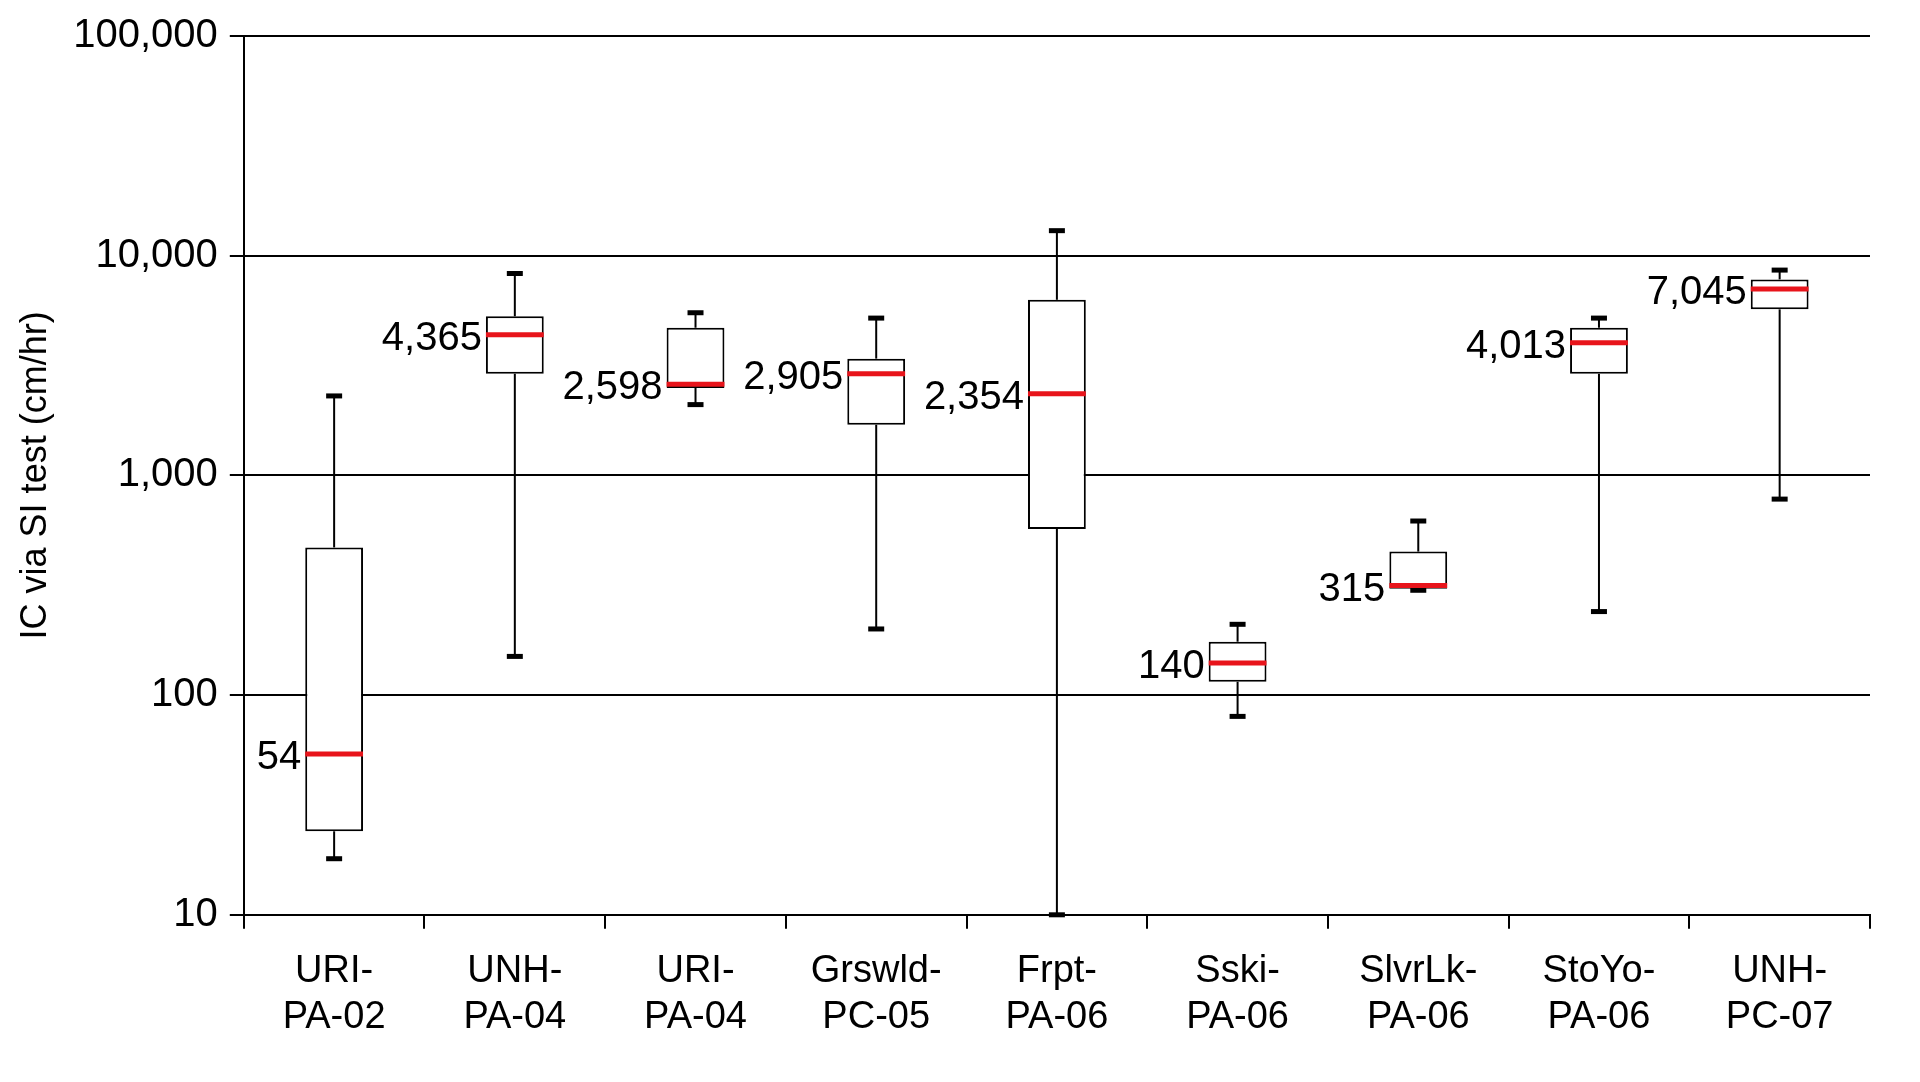  Describe the element at coordinates (973, 394) in the screenshot. I see `text: 2,354` at that location.